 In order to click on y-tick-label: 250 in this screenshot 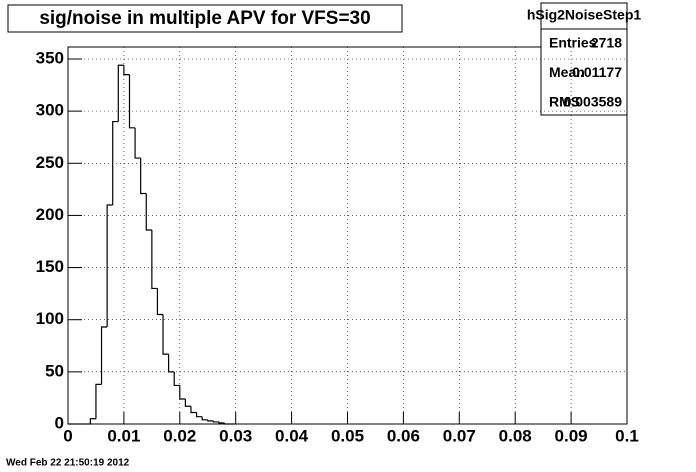, I will do `click(50, 162)`.